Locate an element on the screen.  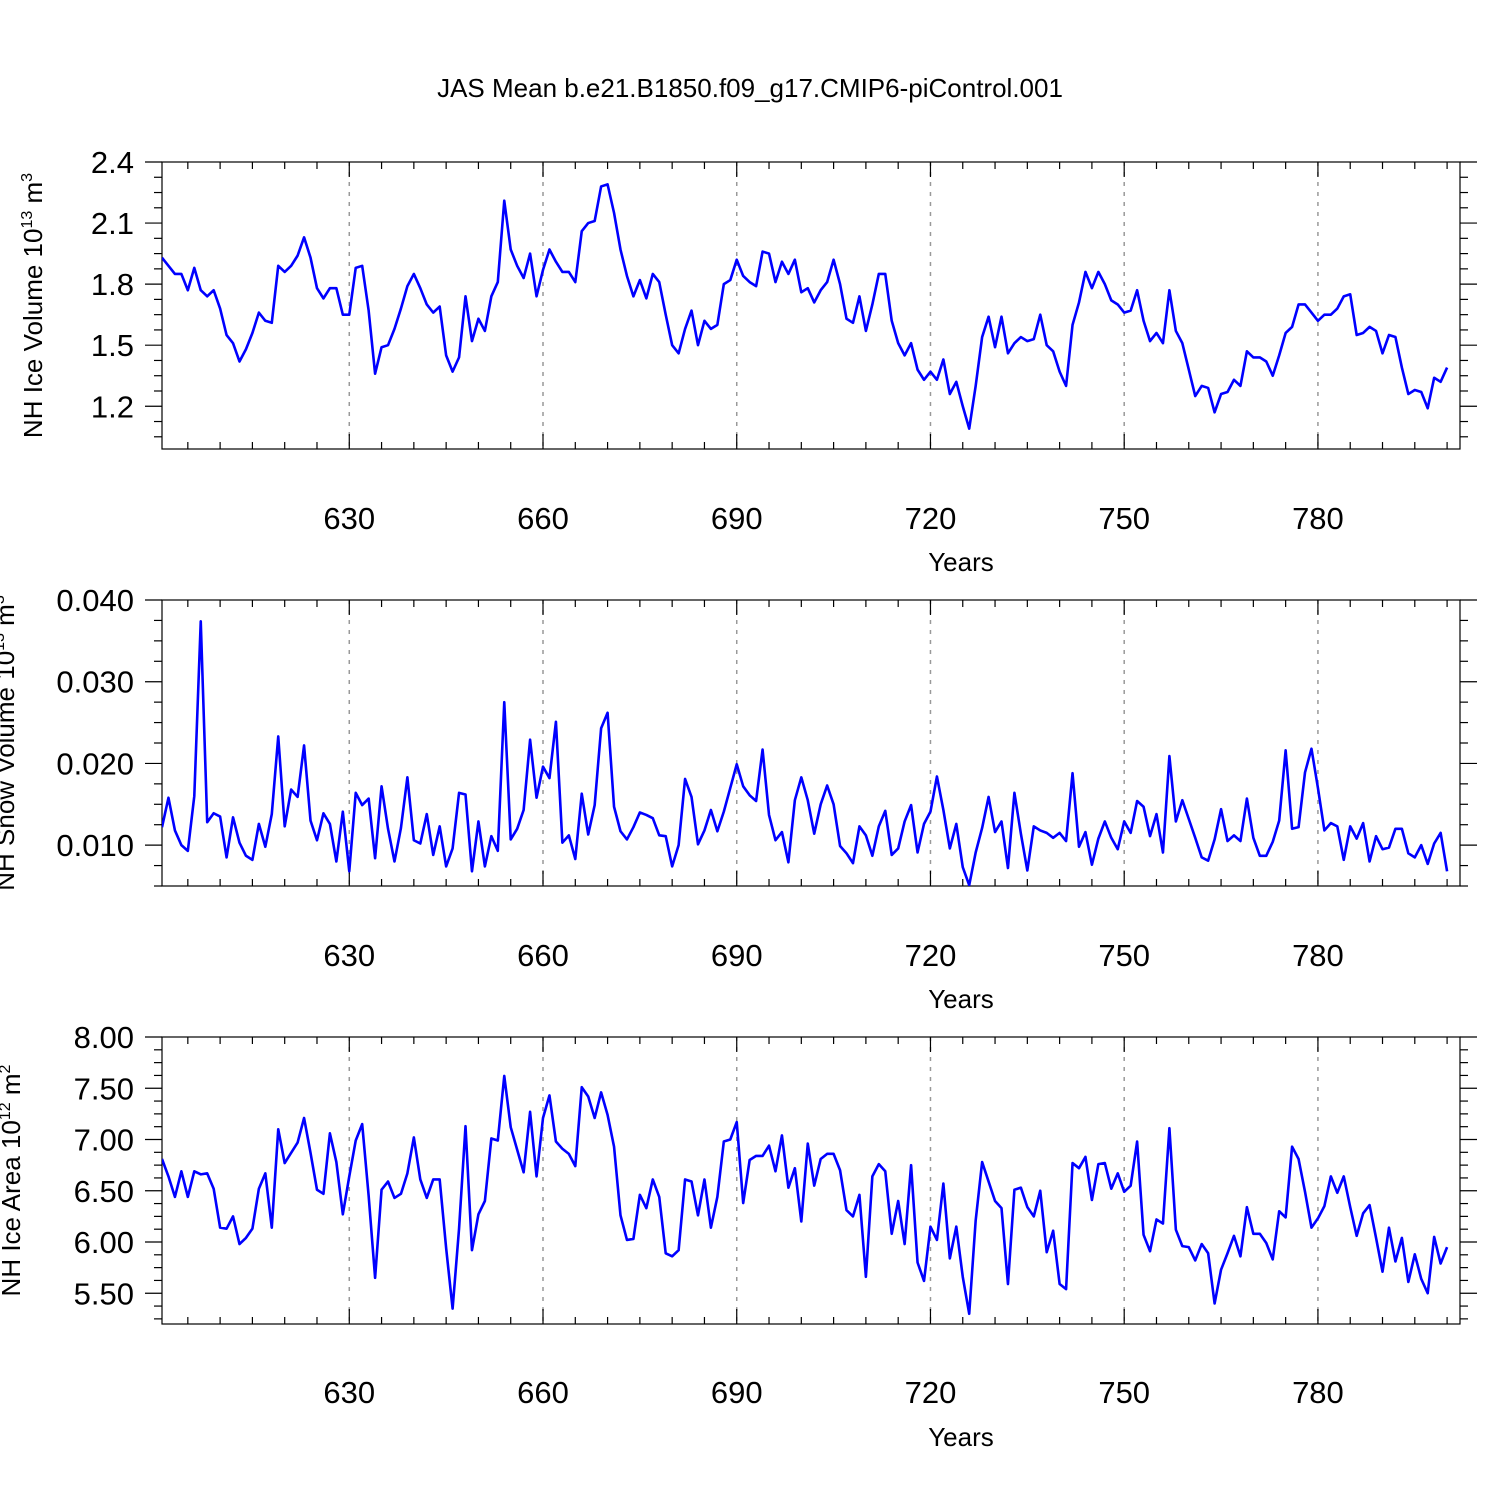
y-tick-label: 1.2 is located at coordinates (112, 406).